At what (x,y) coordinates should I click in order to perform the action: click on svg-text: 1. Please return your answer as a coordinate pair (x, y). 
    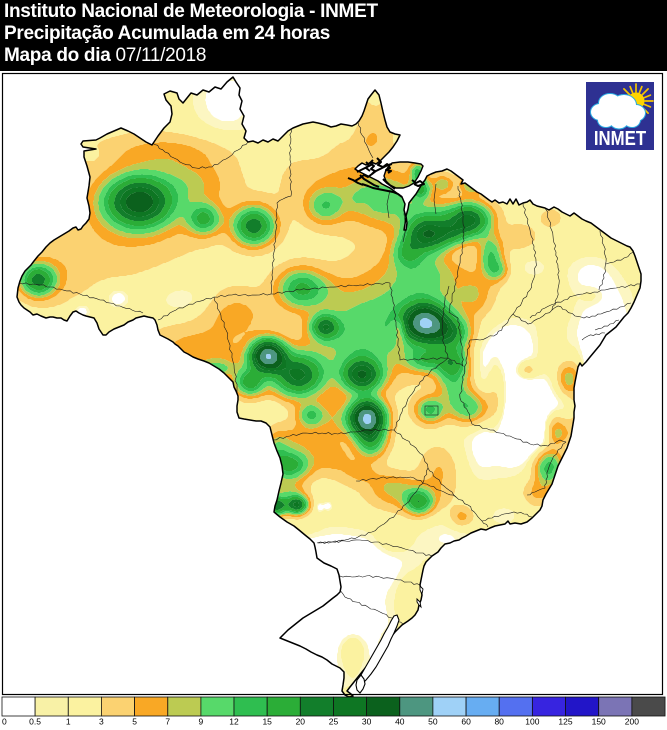
    Looking at the image, I should click on (68, 722).